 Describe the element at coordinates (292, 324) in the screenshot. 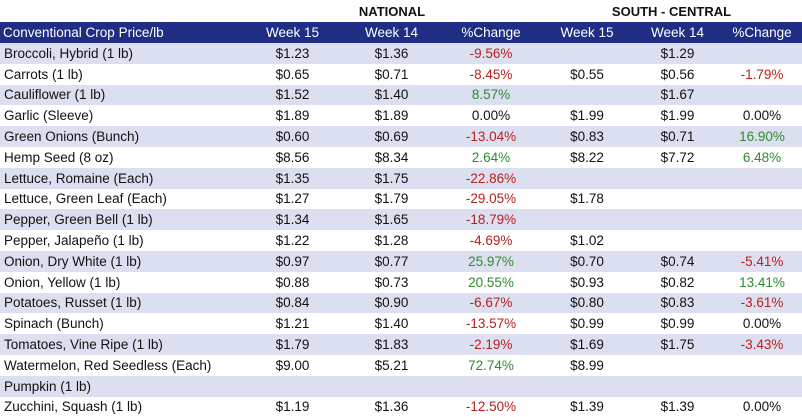

I see `national-week15-cell: $1.21` at that location.